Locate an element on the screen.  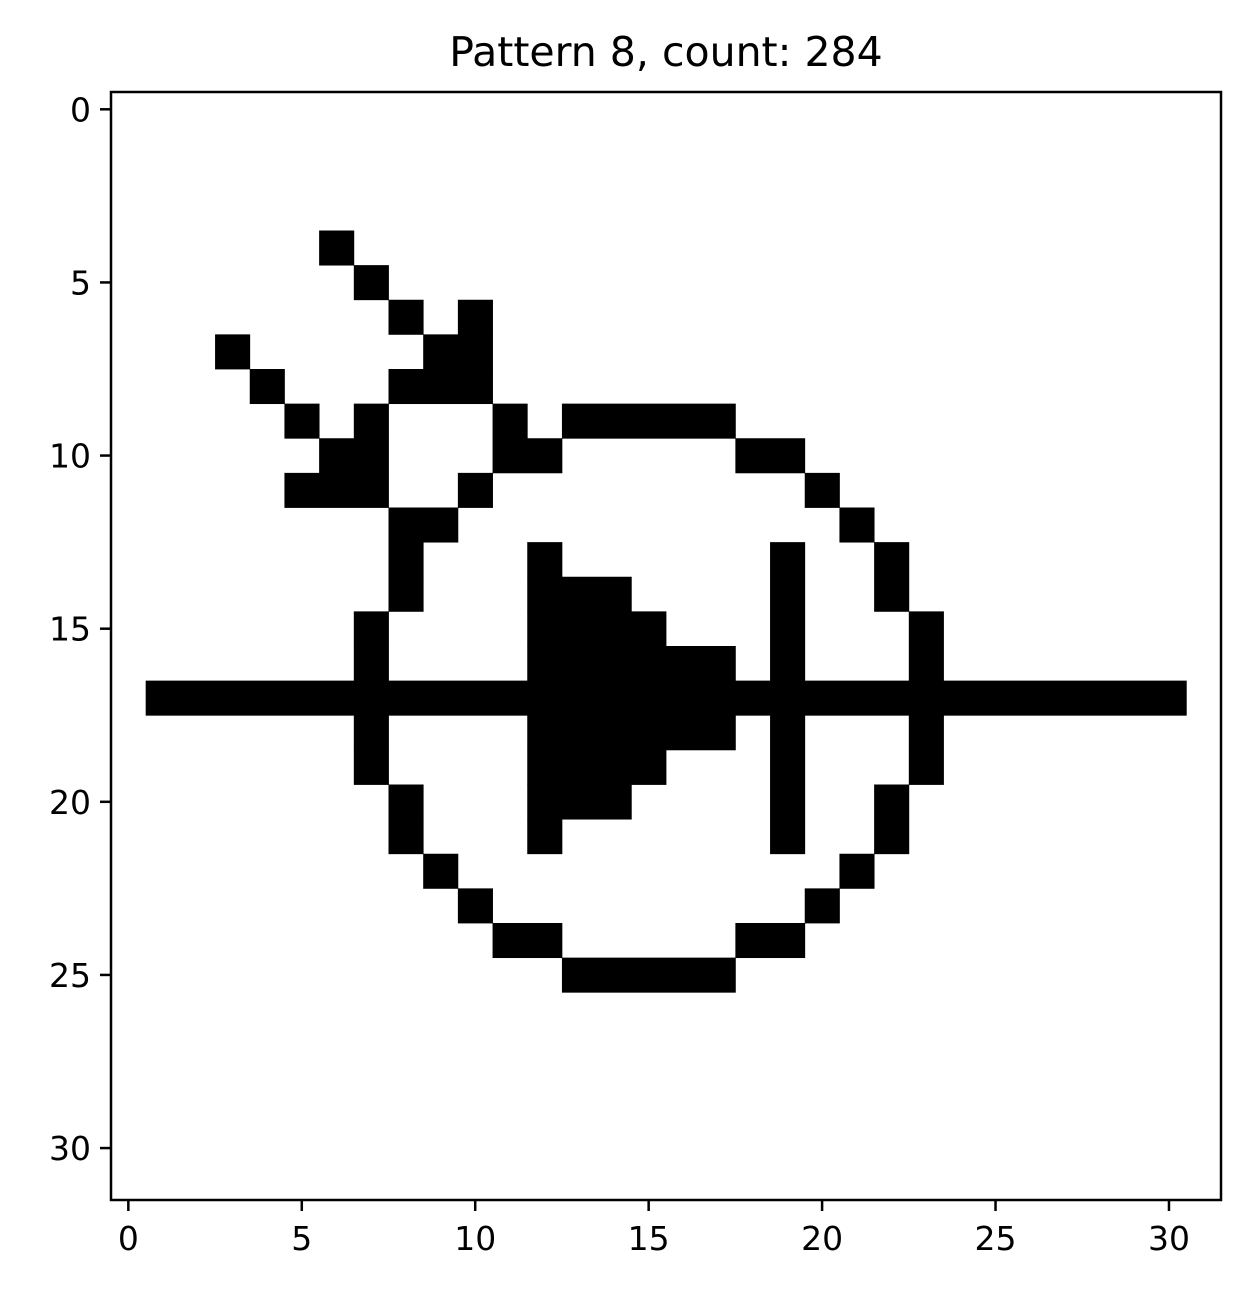
x-tick-label: 0 is located at coordinates (128, 1238).